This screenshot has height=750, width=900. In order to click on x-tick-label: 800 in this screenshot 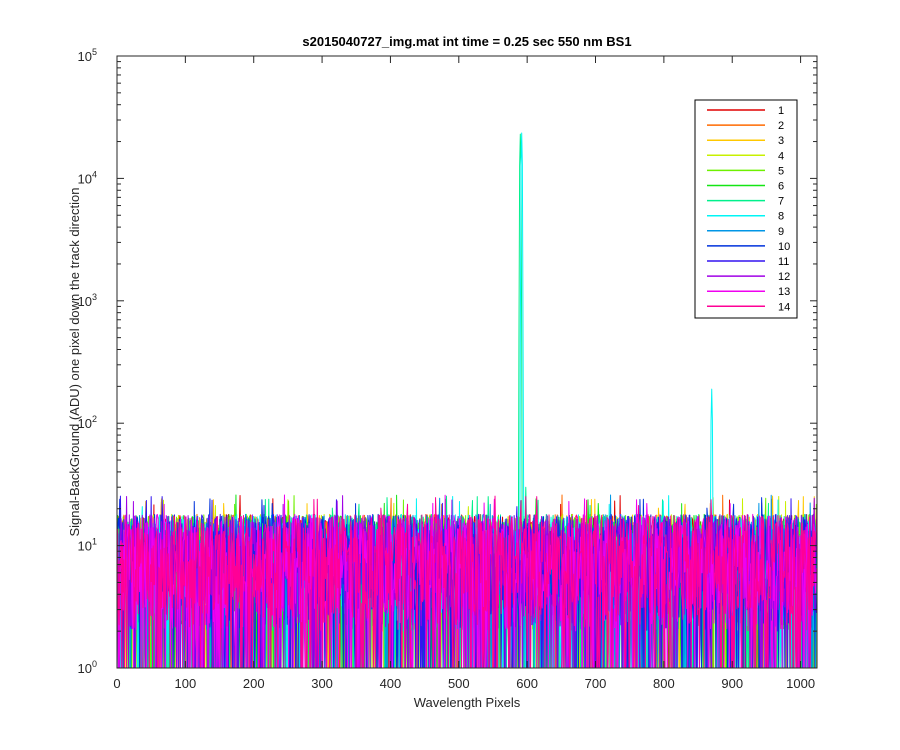, I will do `click(664, 683)`.